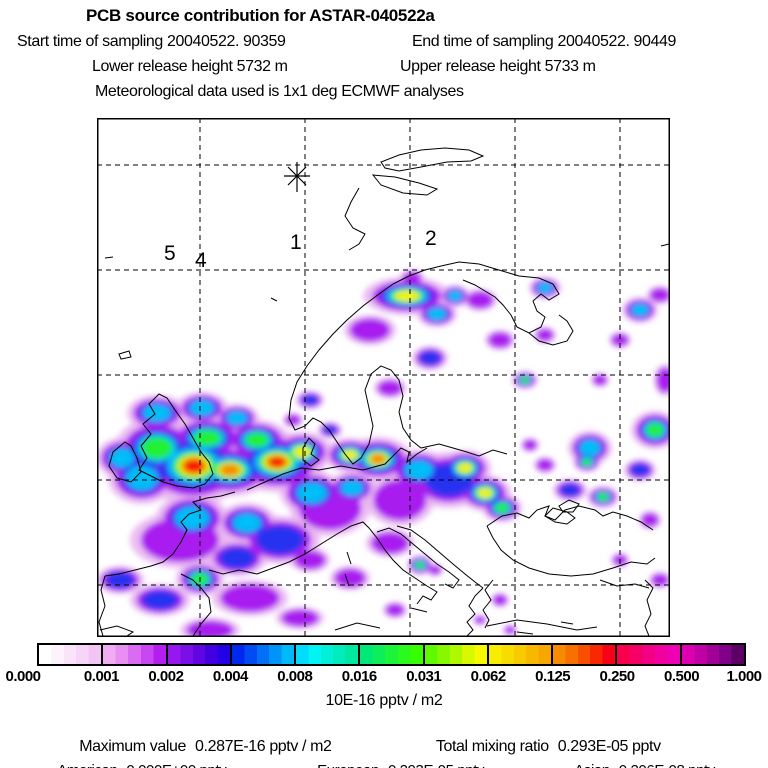 This screenshot has height=768, width=768. Describe the element at coordinates (540, 744) in the screenshot. I see `total-mixing-ratio-stat: Total mixing ratio 0.293E-05 pptv` at that location.